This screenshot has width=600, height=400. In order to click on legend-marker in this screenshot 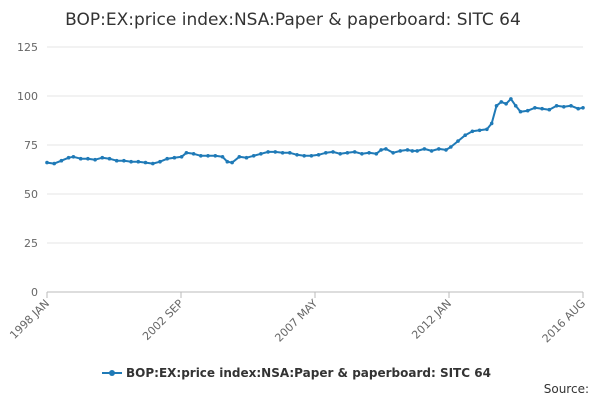, I will do `click(112, 373)`.